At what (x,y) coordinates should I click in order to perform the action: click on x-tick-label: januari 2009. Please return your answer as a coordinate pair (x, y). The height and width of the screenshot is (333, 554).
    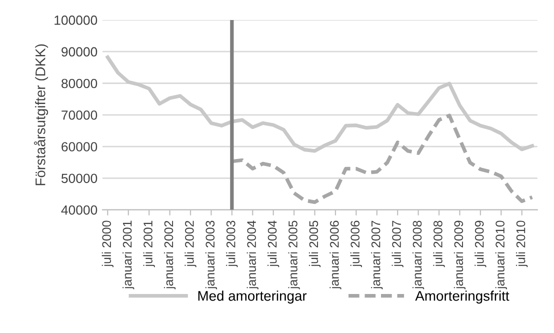
    Looking at the image, I should click on (460, 255).